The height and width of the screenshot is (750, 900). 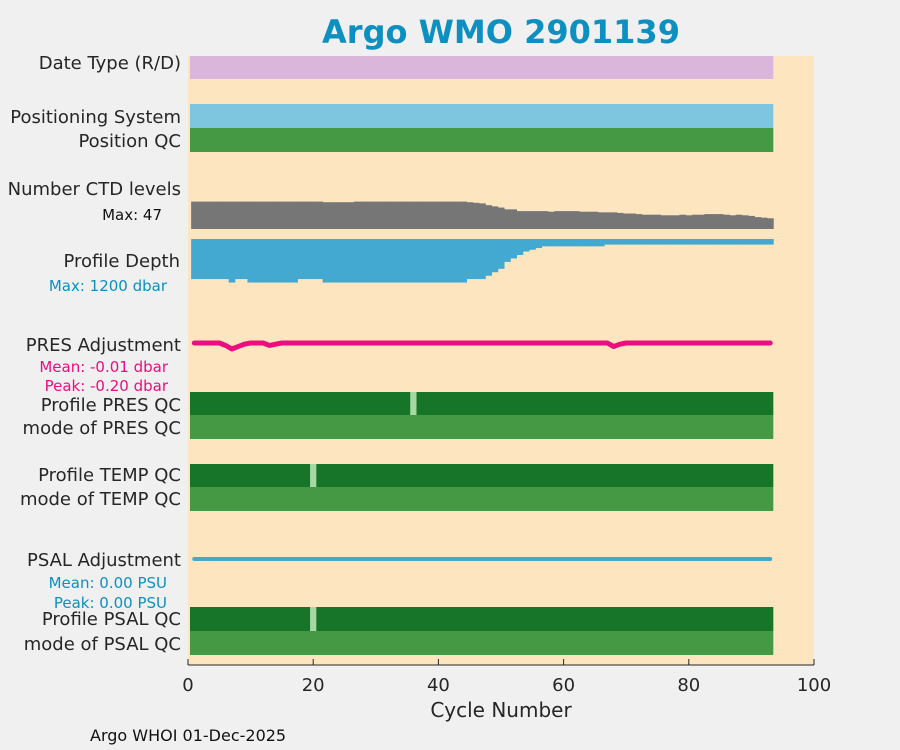 I want to click on profile-pres-qc-flag, so click(x=413, y=403).